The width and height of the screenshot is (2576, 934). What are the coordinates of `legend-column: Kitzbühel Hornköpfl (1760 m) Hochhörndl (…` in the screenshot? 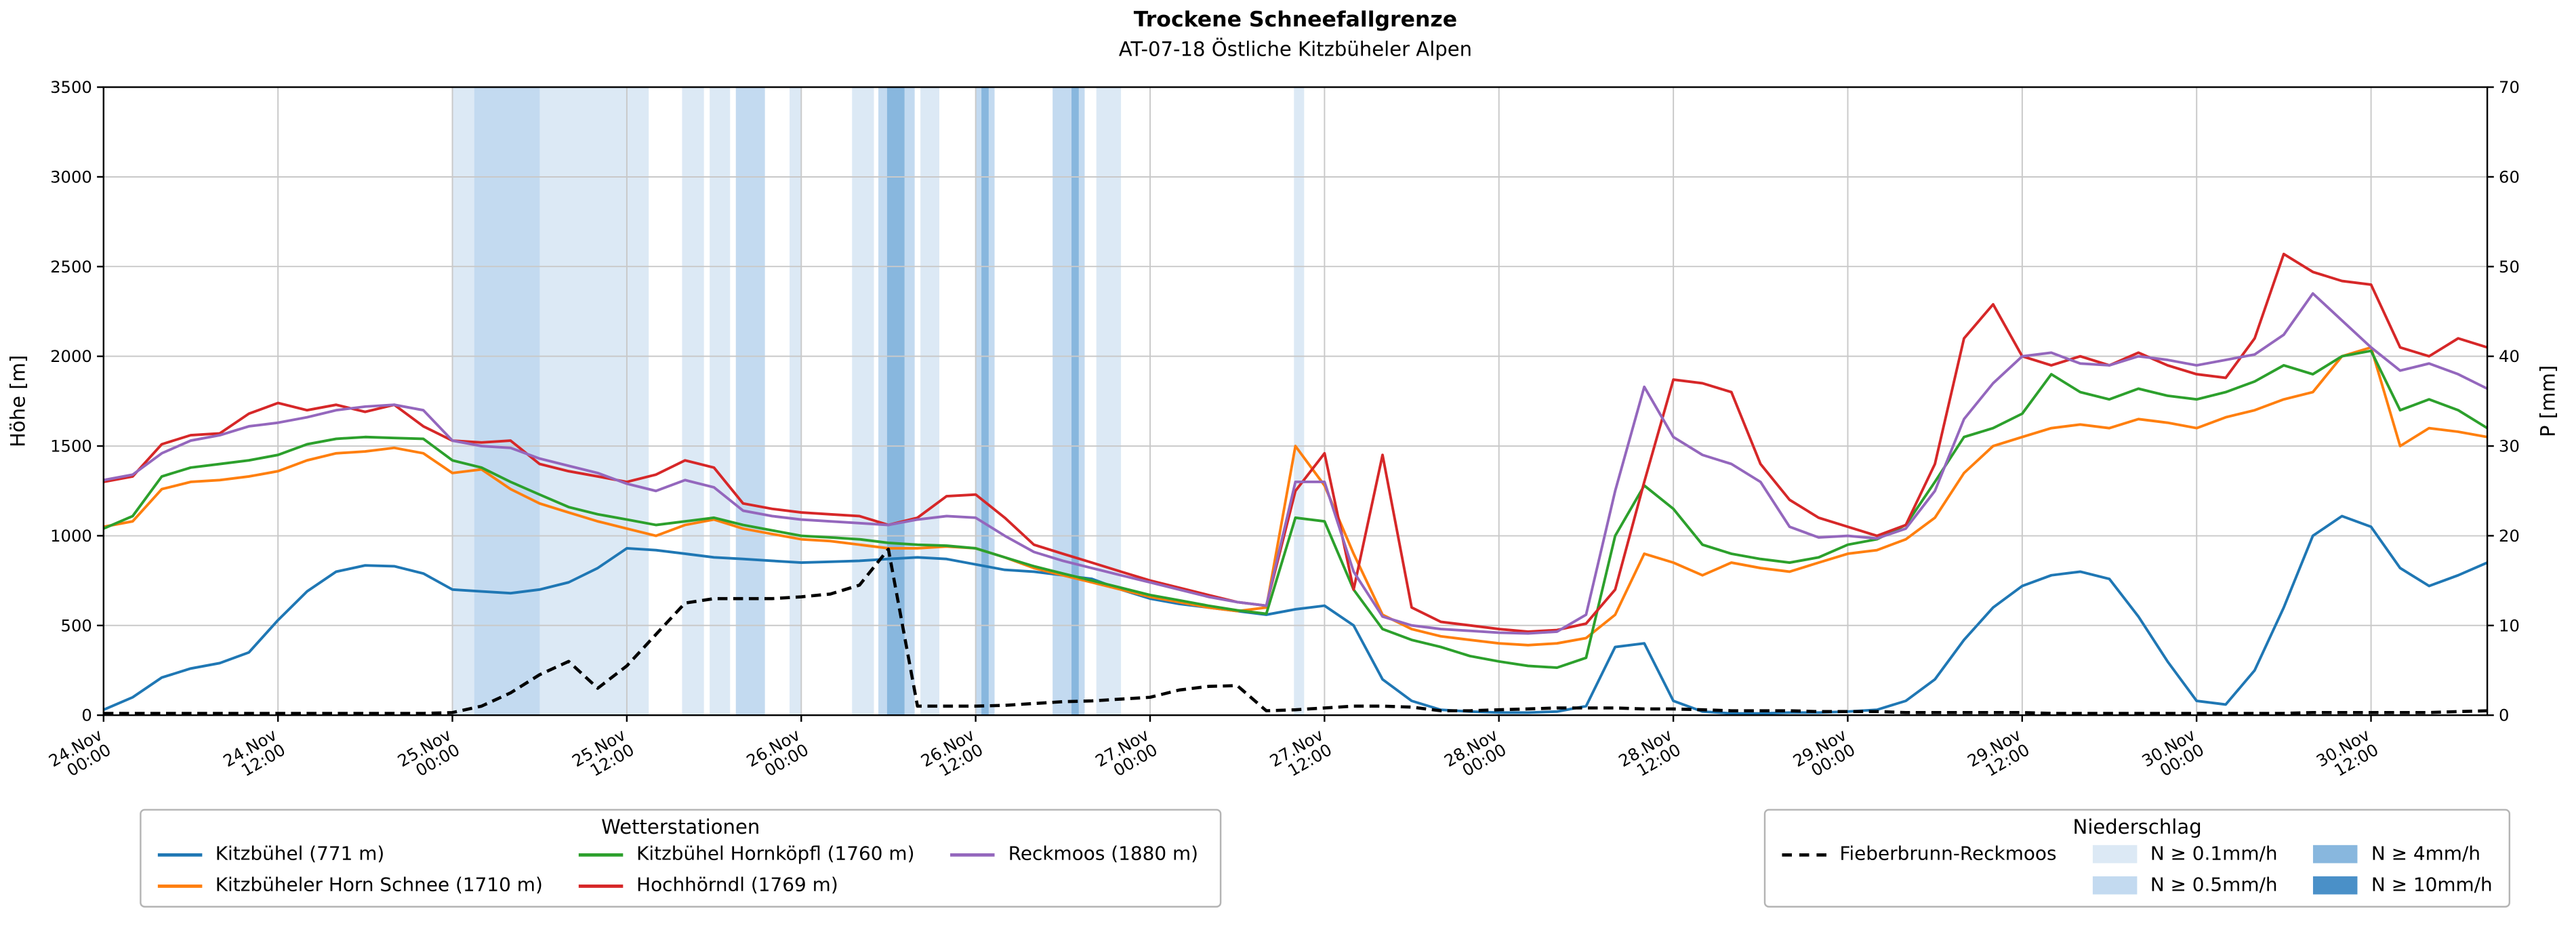 It's located at (747, 870).